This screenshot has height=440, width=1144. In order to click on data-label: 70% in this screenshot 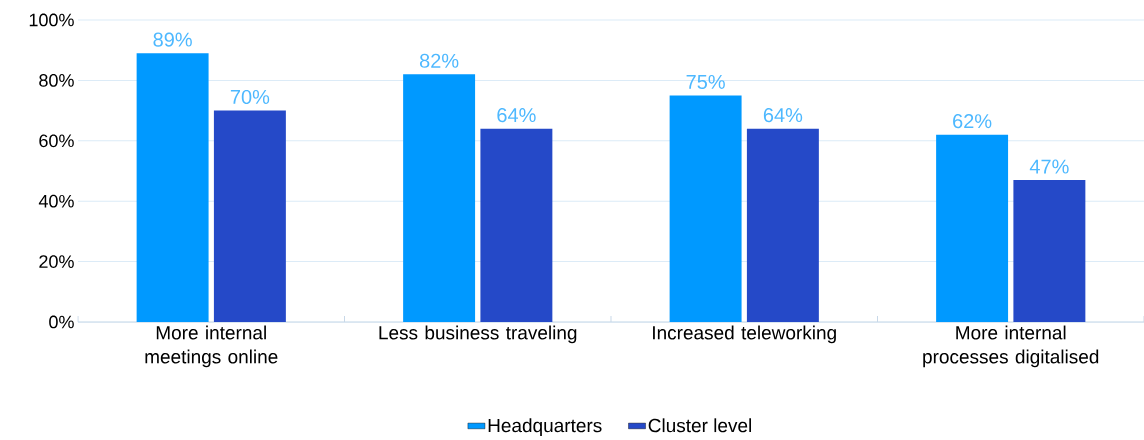, I will do `click(250, 97)`.